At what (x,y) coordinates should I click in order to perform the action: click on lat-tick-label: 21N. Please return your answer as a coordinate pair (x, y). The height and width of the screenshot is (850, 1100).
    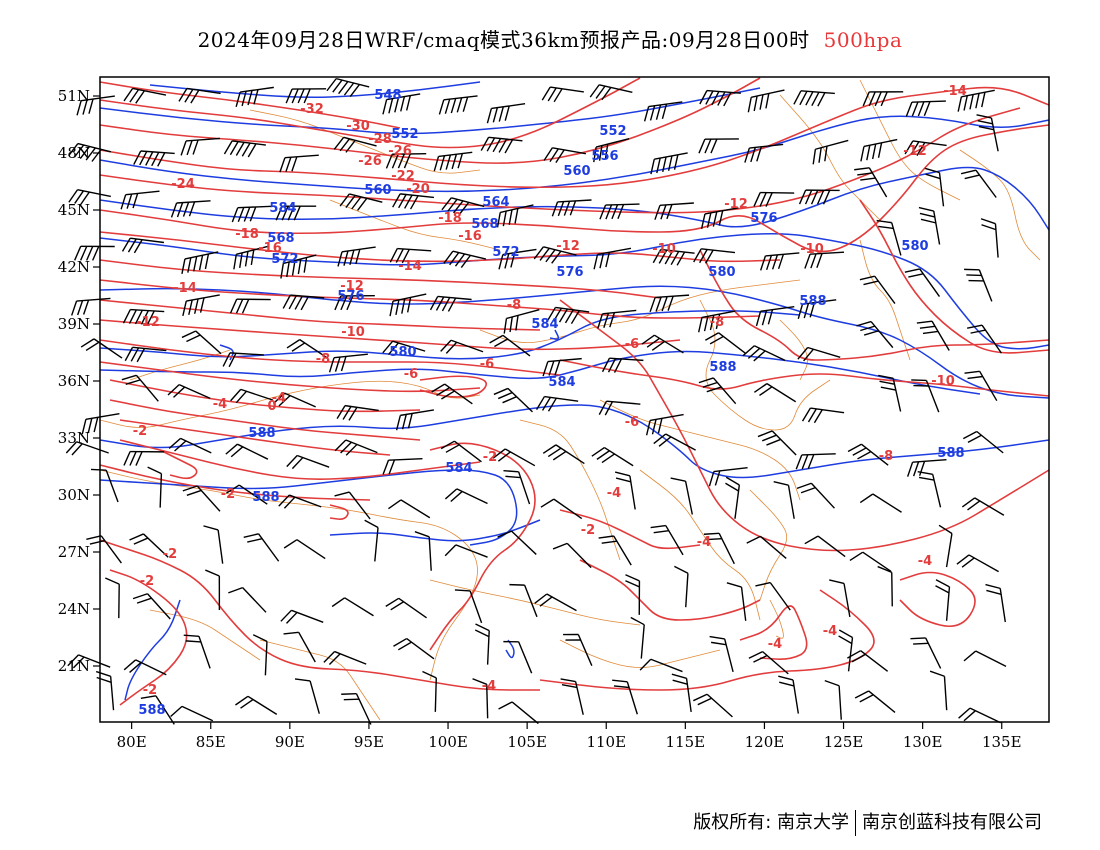
    Looking at the image, I should click on (74, 666).